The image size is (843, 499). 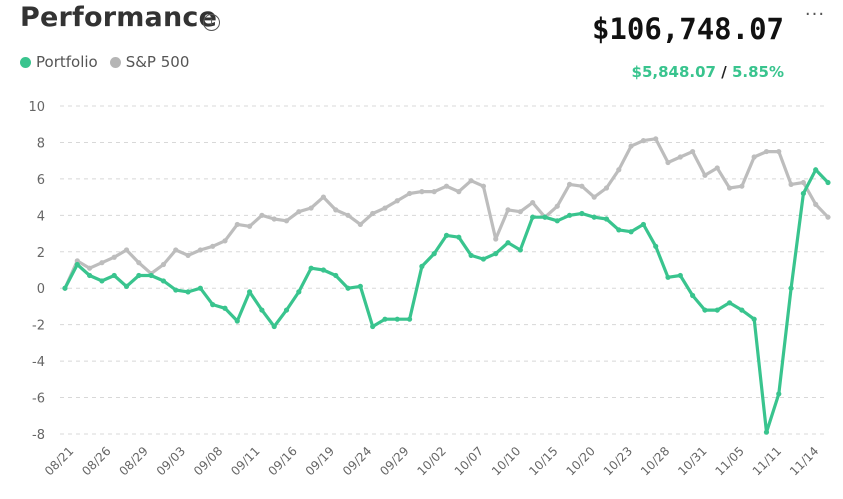 I want to click on y-tick-label: 2, so click(x=41, y=253).